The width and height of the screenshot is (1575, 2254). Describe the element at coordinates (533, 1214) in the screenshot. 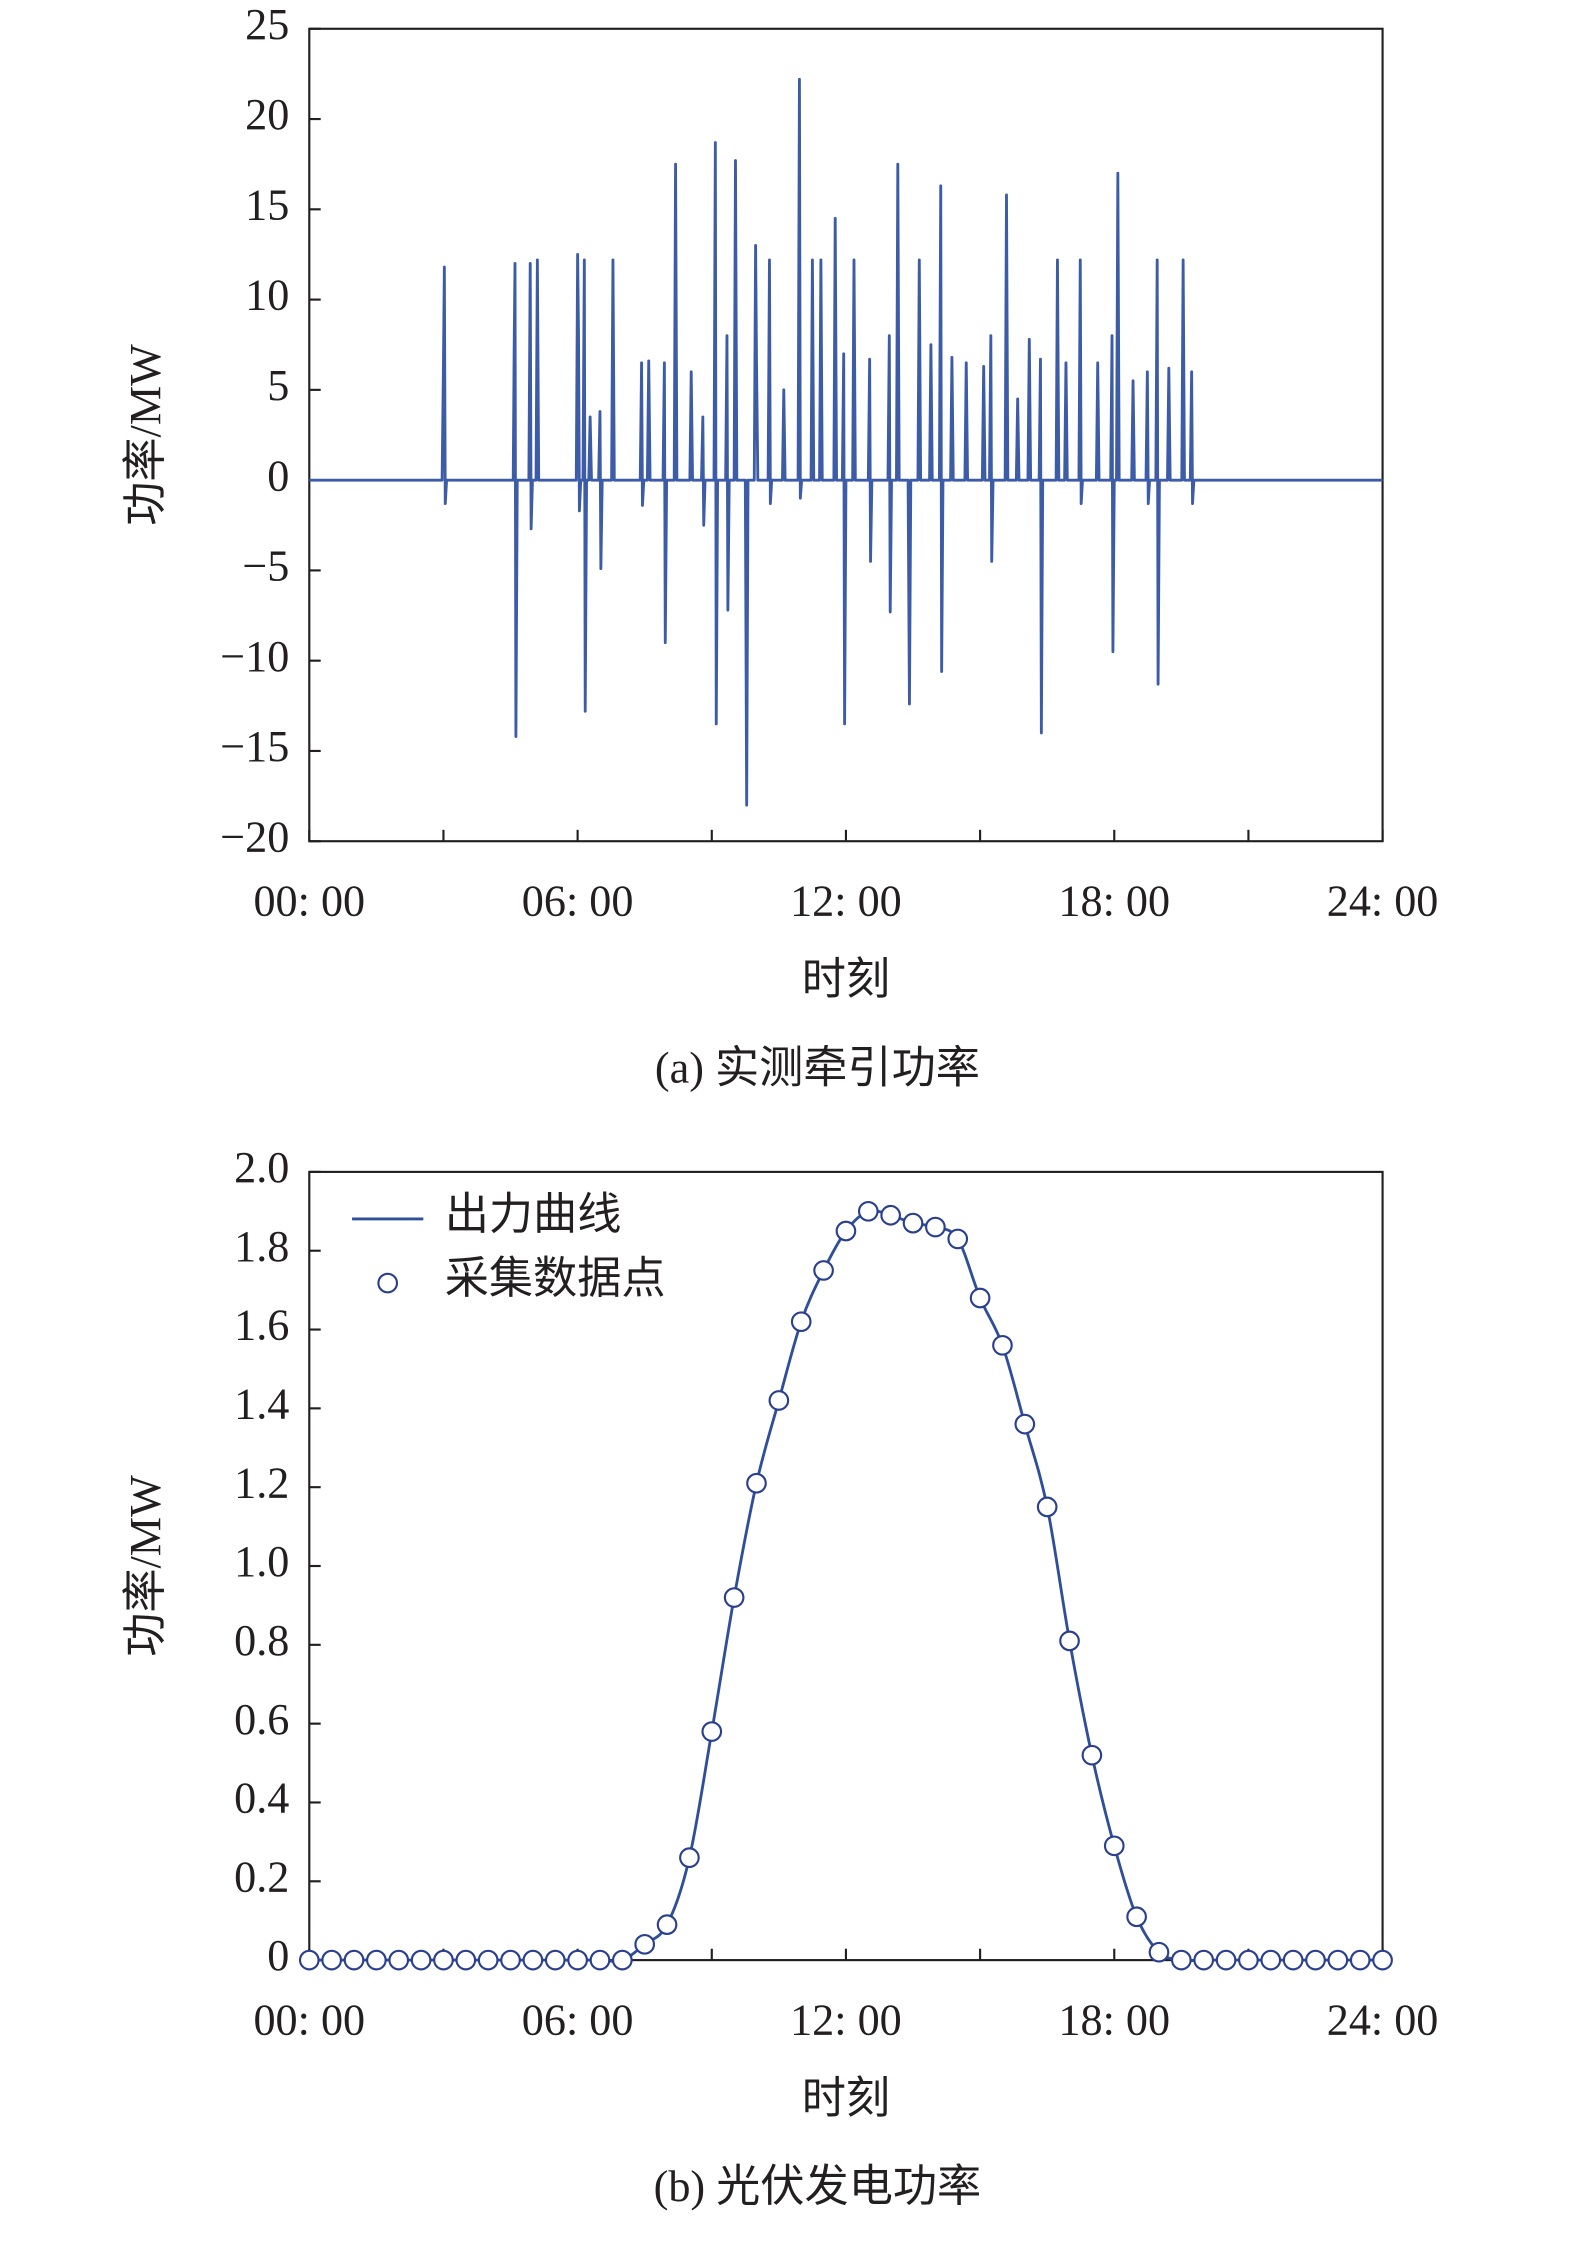

I see `legend-label: 出力曲线` at that location.